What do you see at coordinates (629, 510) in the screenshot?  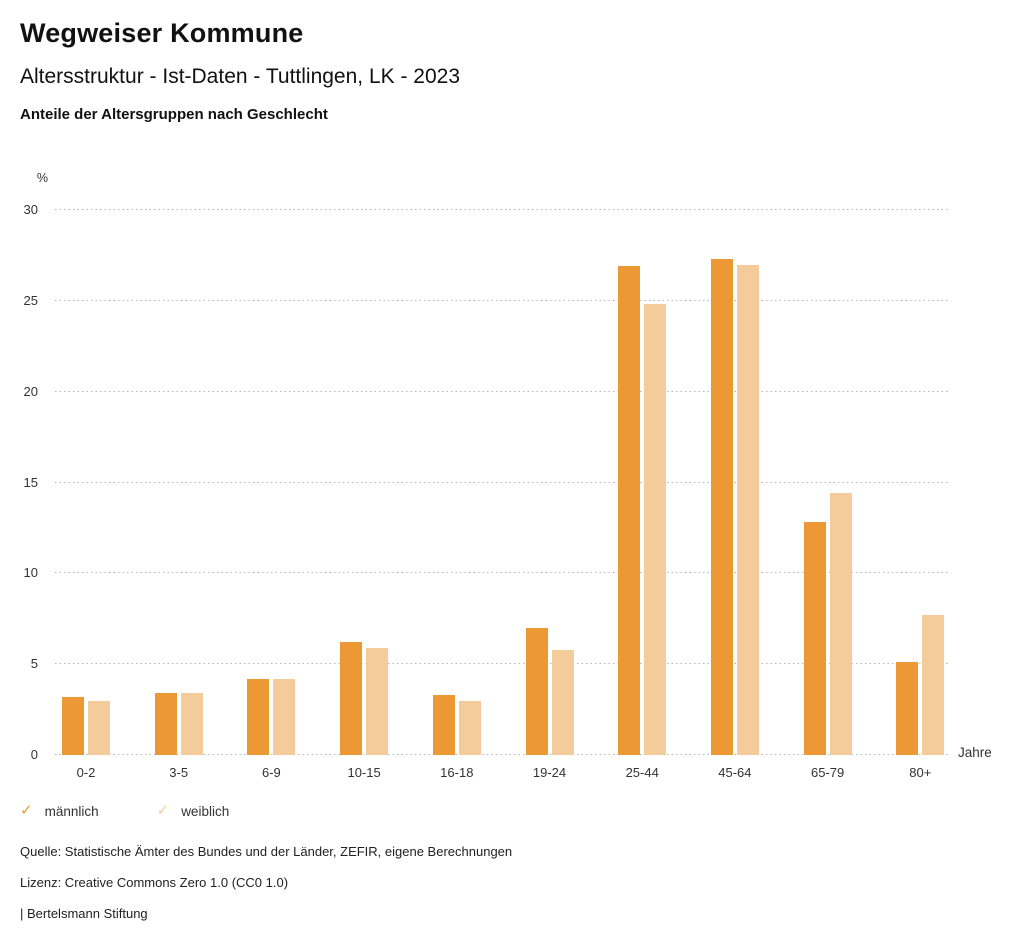 I see `bar-männlich-25-44` at bounding box center [629, 510].